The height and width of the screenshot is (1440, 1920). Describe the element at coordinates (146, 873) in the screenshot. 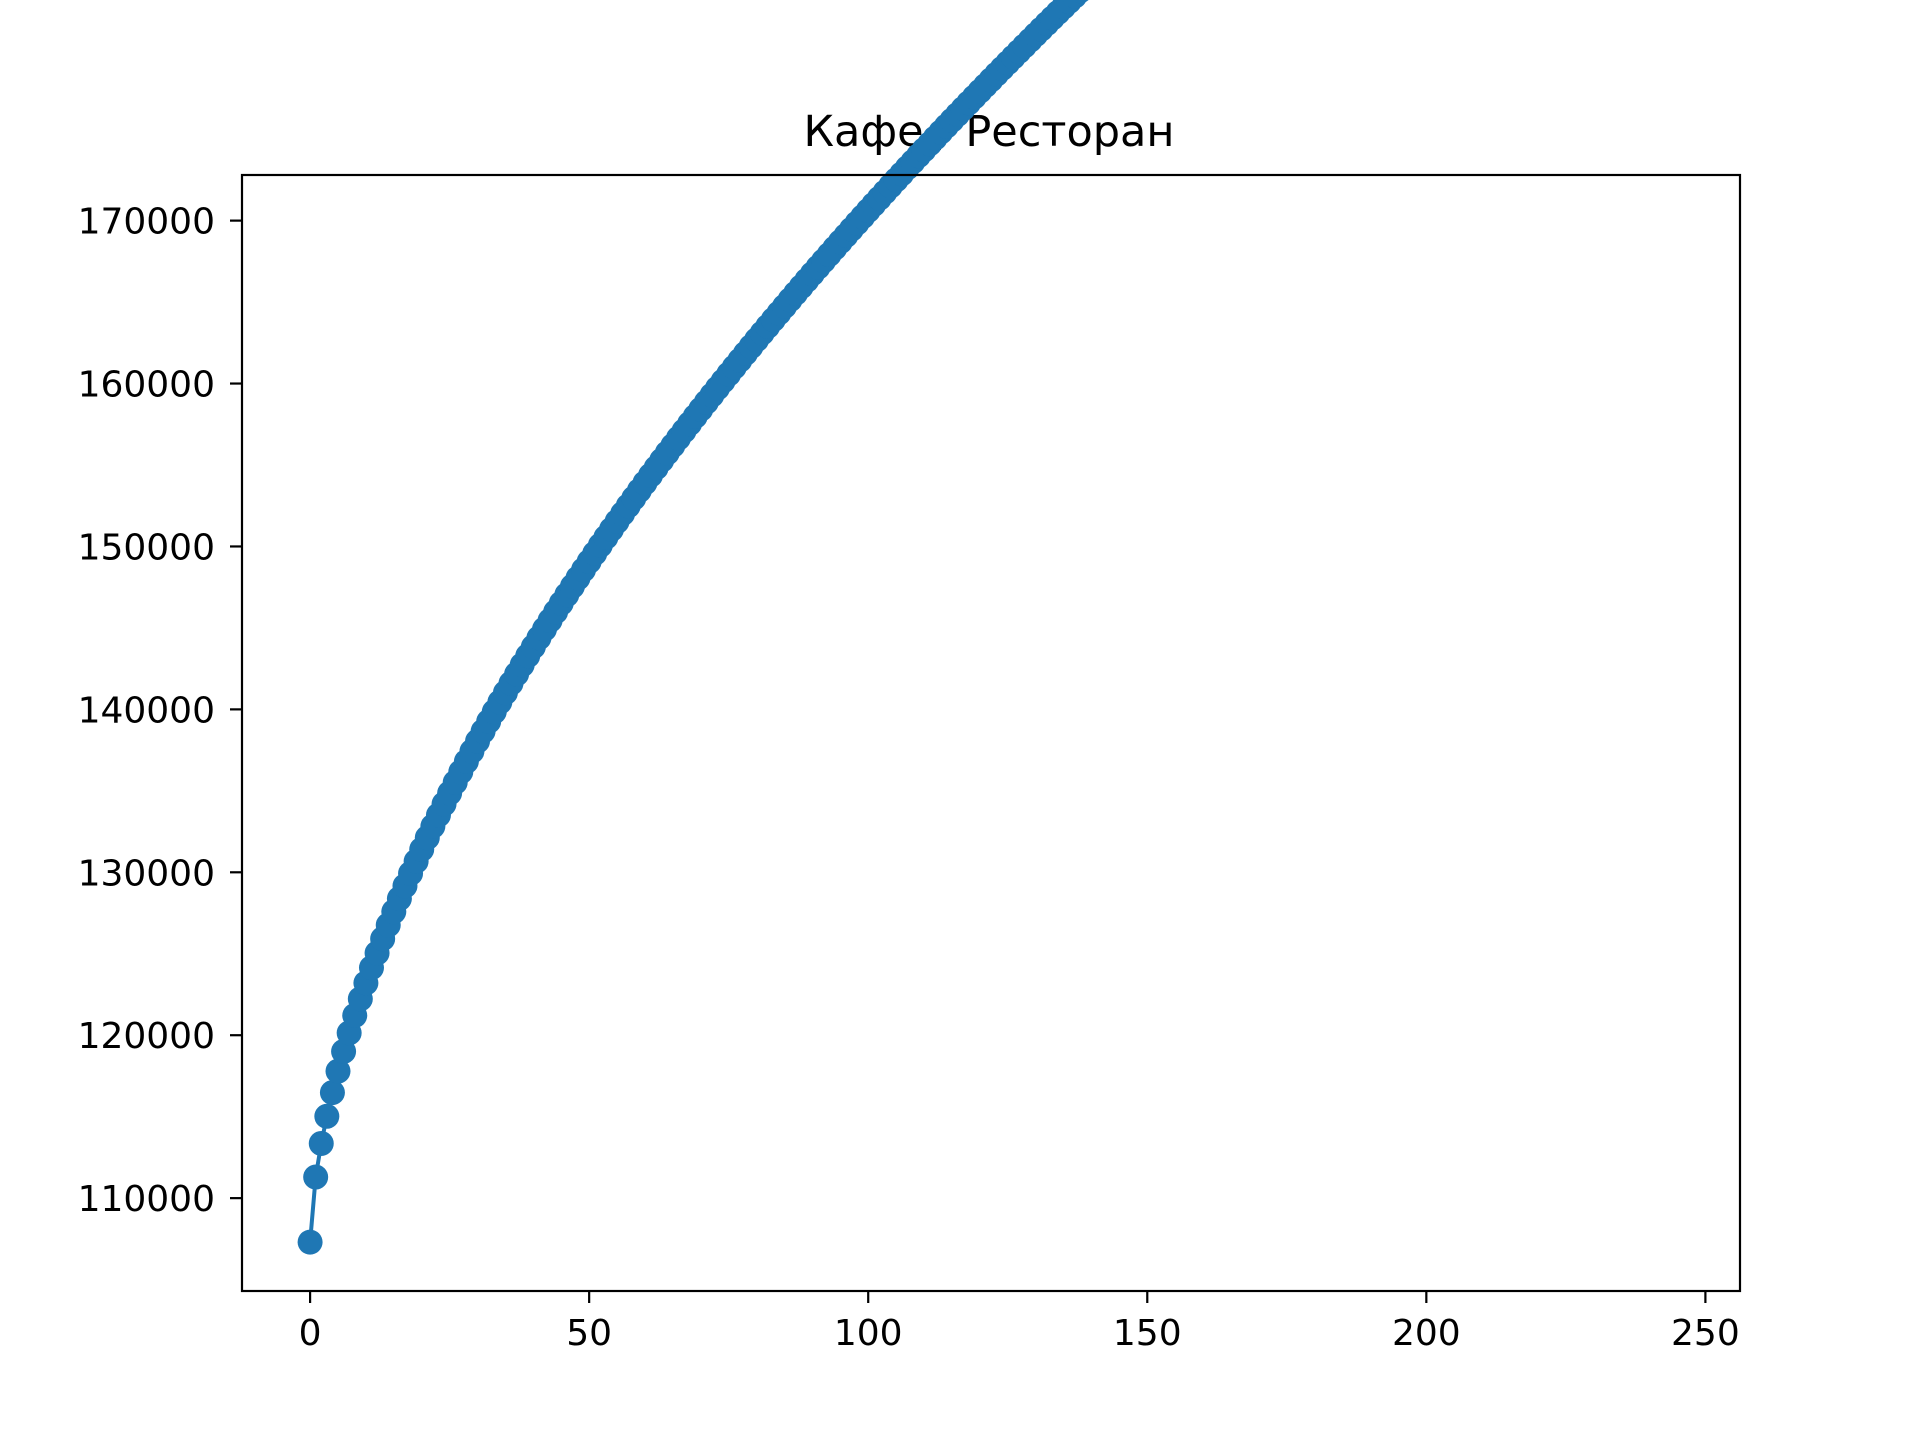

I see `y-tick-label: 130000` at that location.